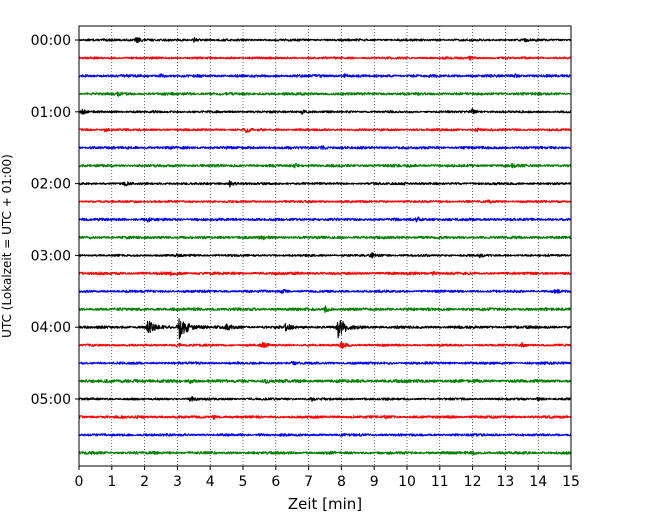  Describe the element at coordinates (177, 482) in the screenshot. I see `x-tick-label: 3` at that location.